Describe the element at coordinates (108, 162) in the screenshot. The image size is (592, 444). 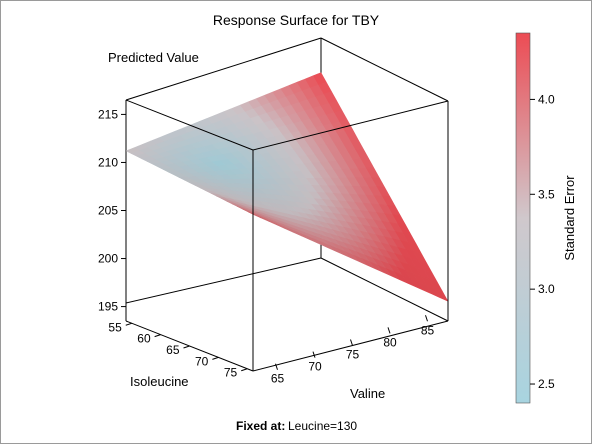
I see `z-tick-label: 210` at that location.